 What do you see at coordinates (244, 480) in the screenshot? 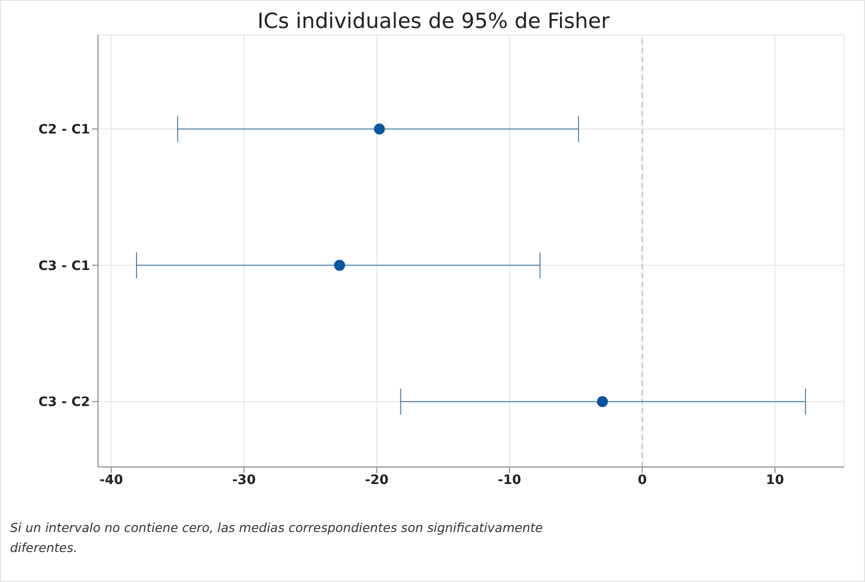
I see `x-tick-label: -30` at bounding box center [244, 480].